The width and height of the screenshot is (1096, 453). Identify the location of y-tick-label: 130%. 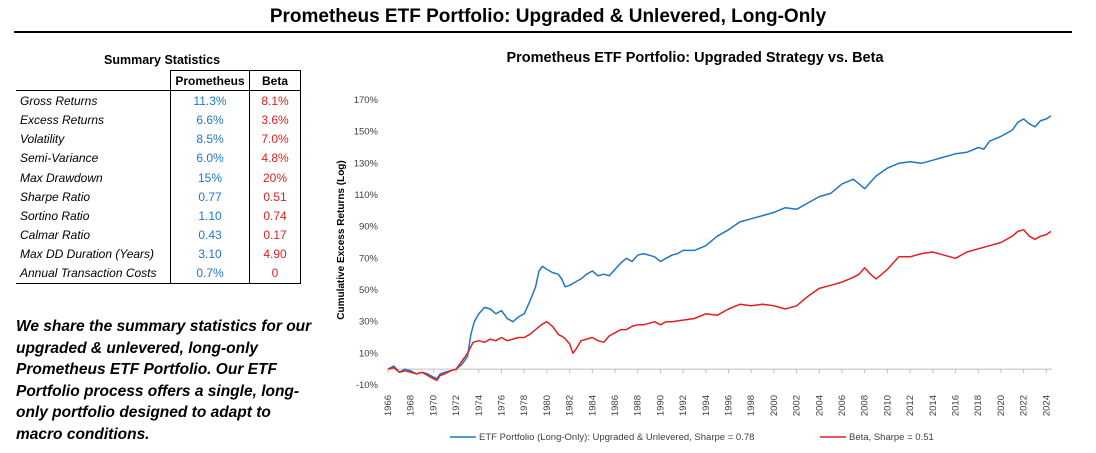
(366, 163).